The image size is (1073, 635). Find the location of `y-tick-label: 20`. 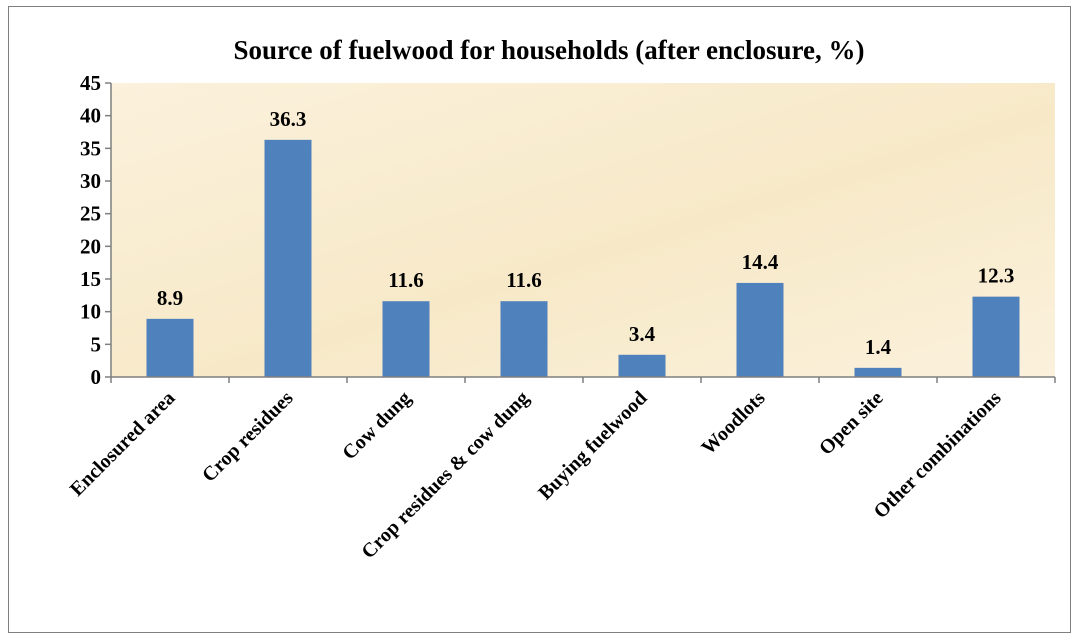

y-tick-label: 20 is located at coordinates (90, 246).